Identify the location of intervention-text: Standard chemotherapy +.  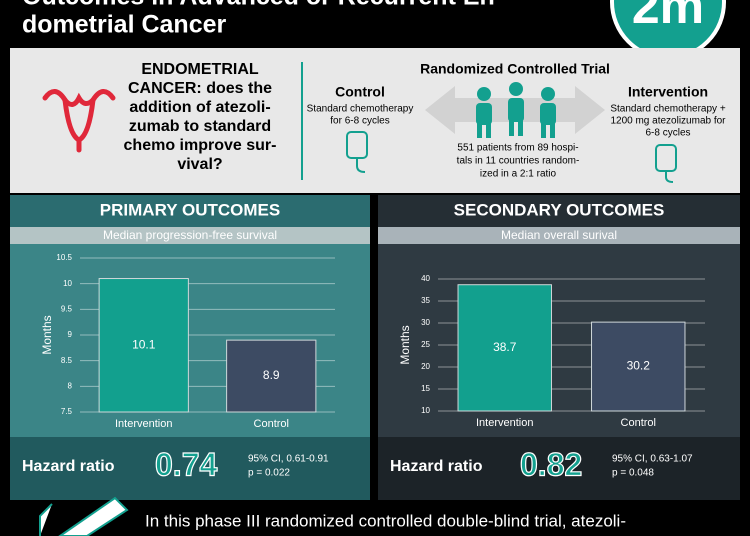
(668, 109).